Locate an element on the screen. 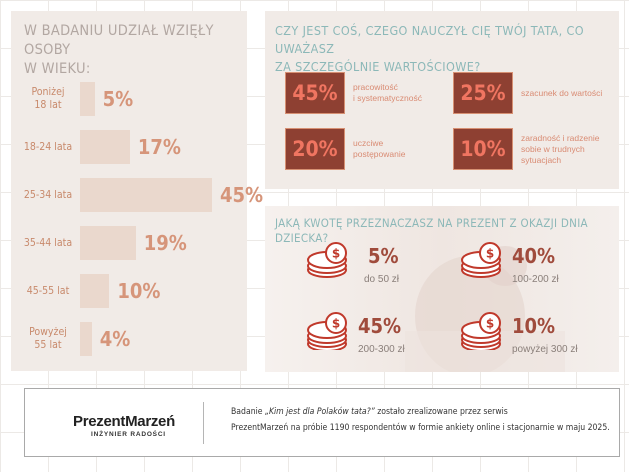 This screenshot has width=629, height=472. value-description-line: pracowitość is located at coordinates (375, 87).